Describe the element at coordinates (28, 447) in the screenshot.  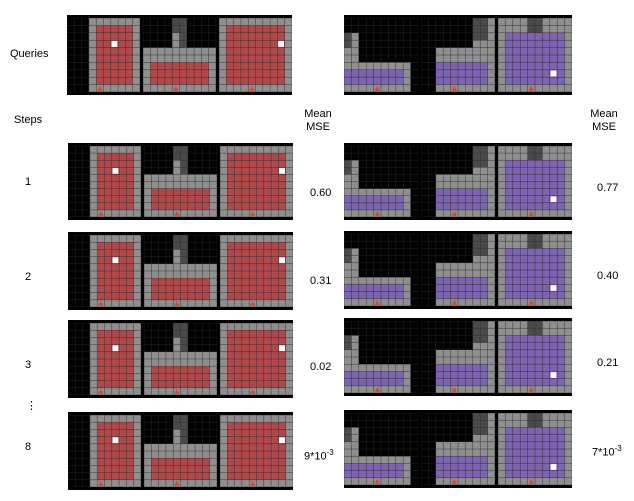
I see `step-number: 8` at that location.